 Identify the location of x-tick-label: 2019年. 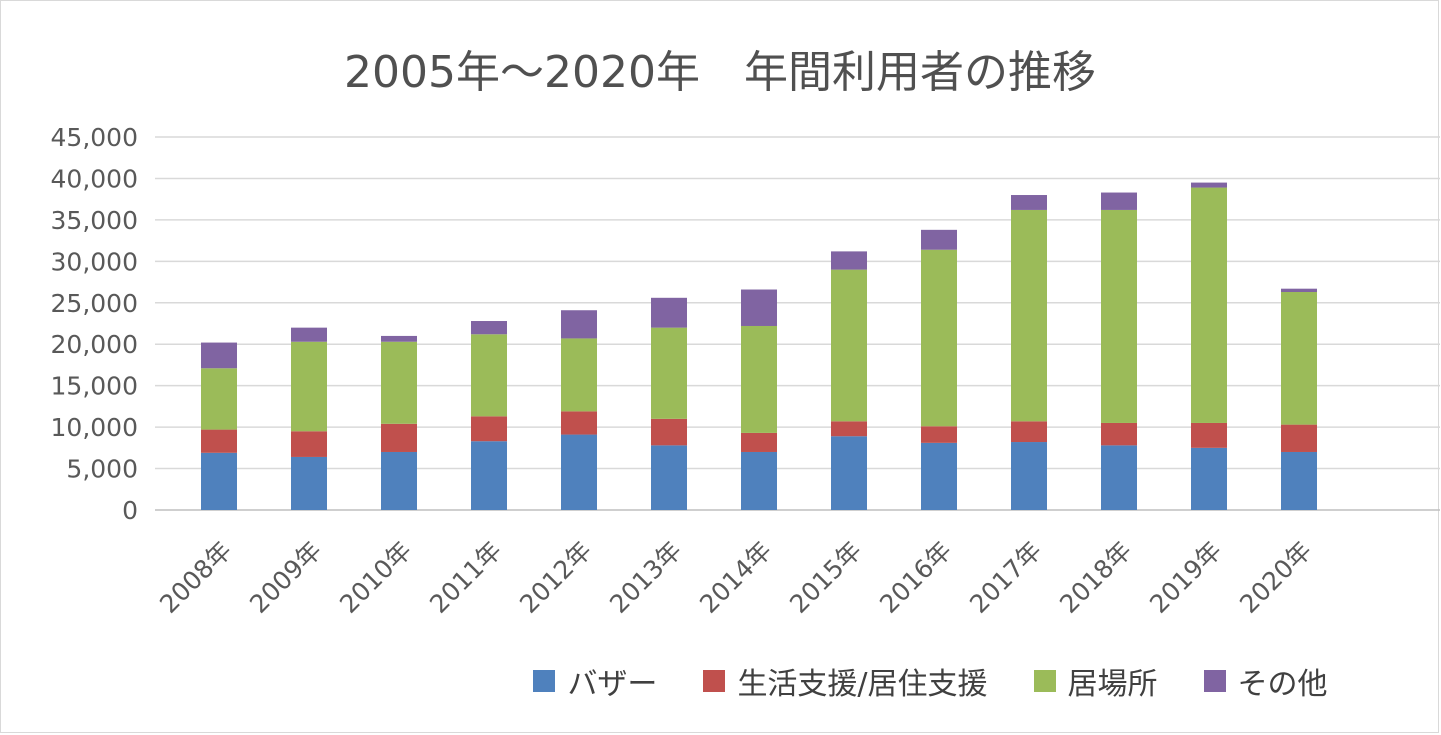
(1185, 577).